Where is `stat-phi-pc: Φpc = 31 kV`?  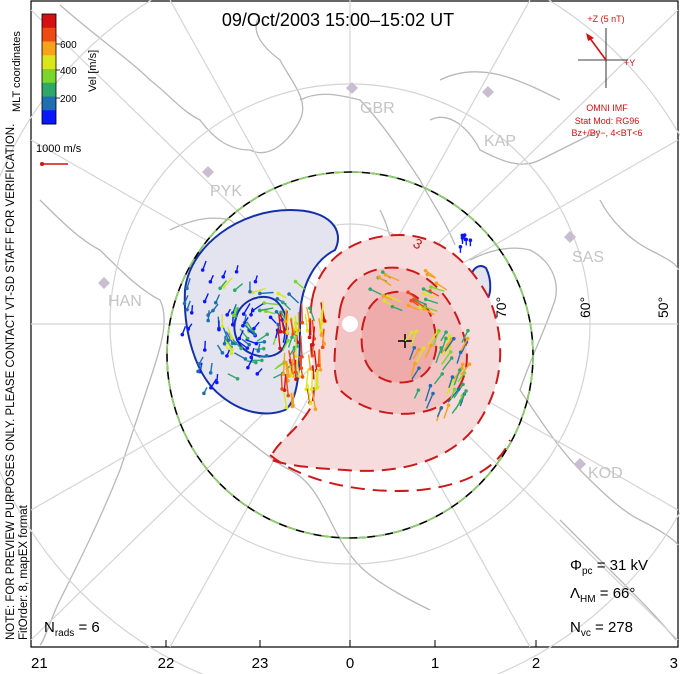
stat-phi-pc: Φpc = 31 kV is located at coordinates (609, 567).